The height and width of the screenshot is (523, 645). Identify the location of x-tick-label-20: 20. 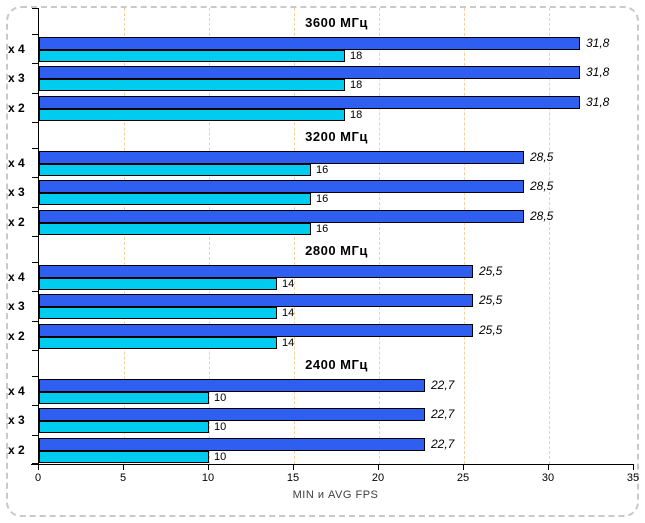
(378, 478).